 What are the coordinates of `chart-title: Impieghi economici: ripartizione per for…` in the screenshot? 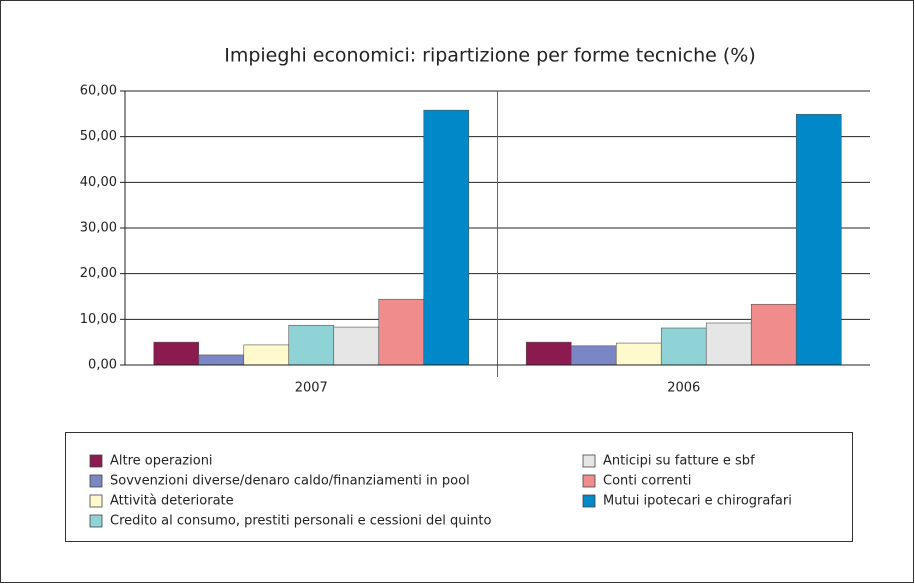 It's located at (490, 56).